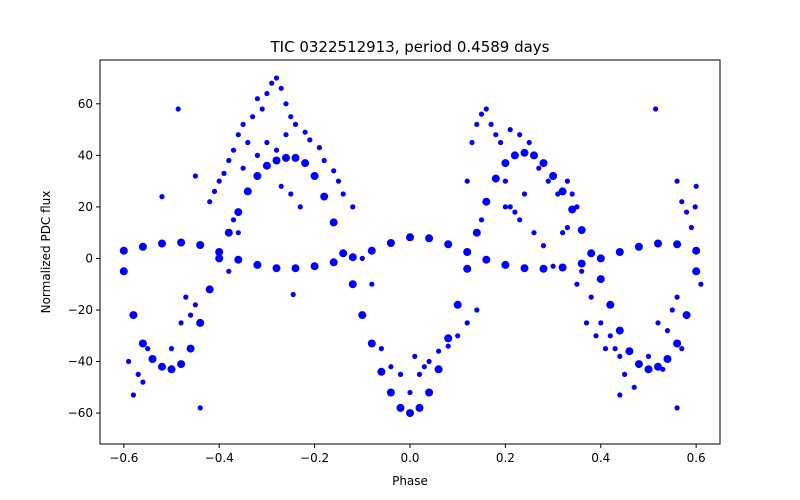  What do you see at coordinates (85, 155) in the screenshot?
I see `y-tick-label: 40` at bounding box center [85, 155].